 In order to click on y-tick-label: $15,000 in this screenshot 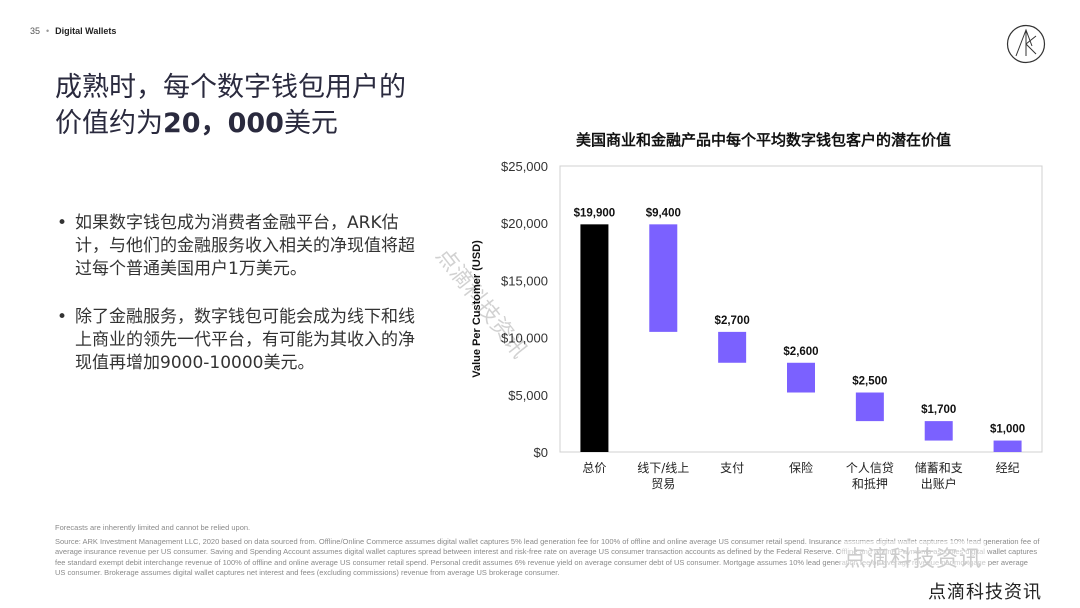, I will do `click(524, 280)`.